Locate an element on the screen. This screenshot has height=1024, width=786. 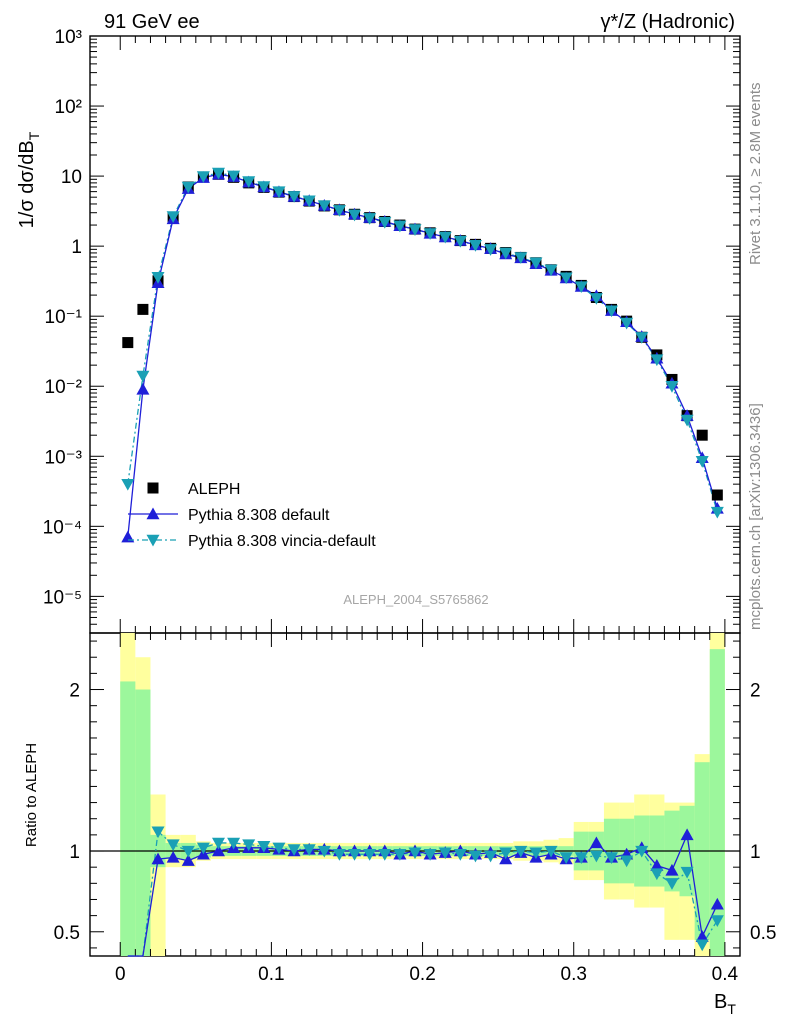
ratio-y-tick-label: 0.5 is located at coordinates (67, 933).